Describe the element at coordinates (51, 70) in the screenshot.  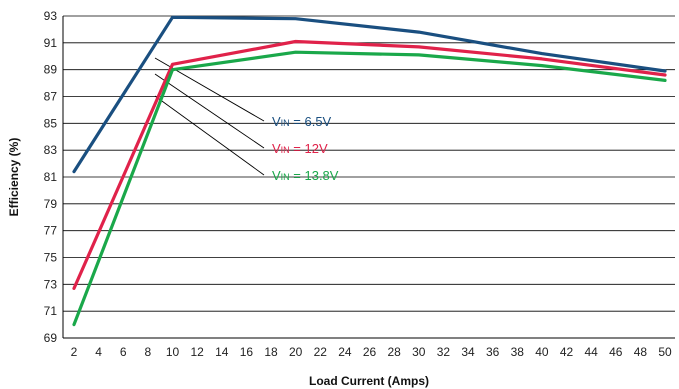
I see `y-tick-label: 89` at that location.